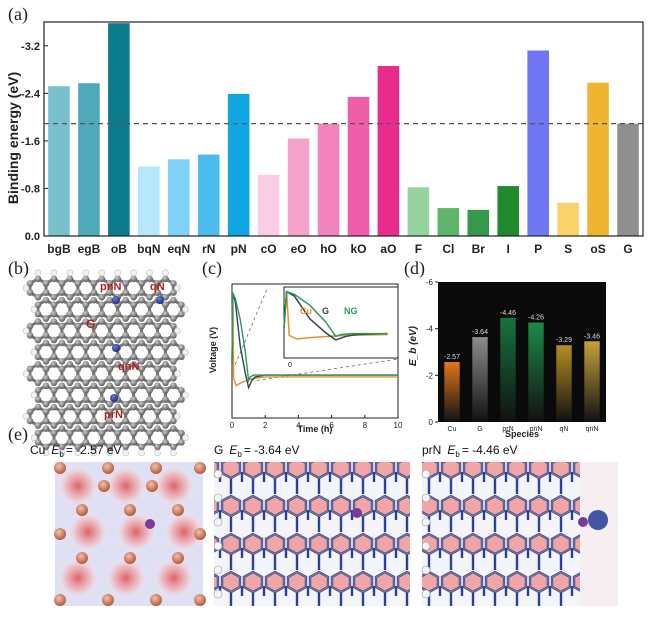 Image resolution: width=650 pixels, height=619 pixels. What do you see at coordinates (388, 249) in the screenshot?
I see `x-tick-label: aO` at bounding box center [388, 249].